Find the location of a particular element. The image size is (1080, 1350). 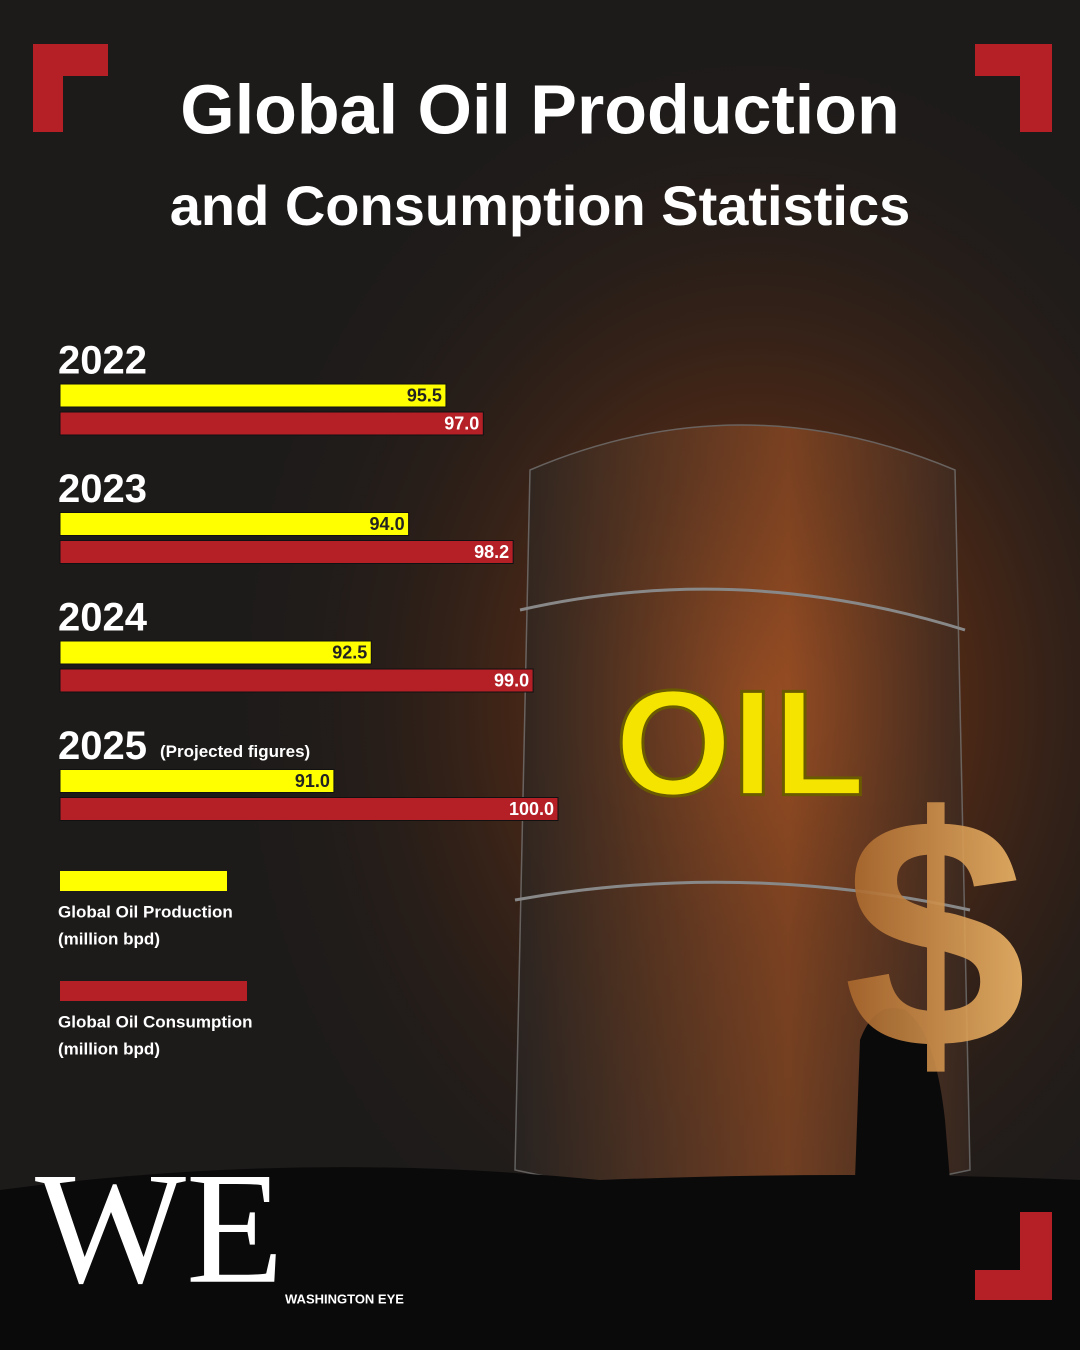

illustration-text: OIL is located at coordinates (740, 743).